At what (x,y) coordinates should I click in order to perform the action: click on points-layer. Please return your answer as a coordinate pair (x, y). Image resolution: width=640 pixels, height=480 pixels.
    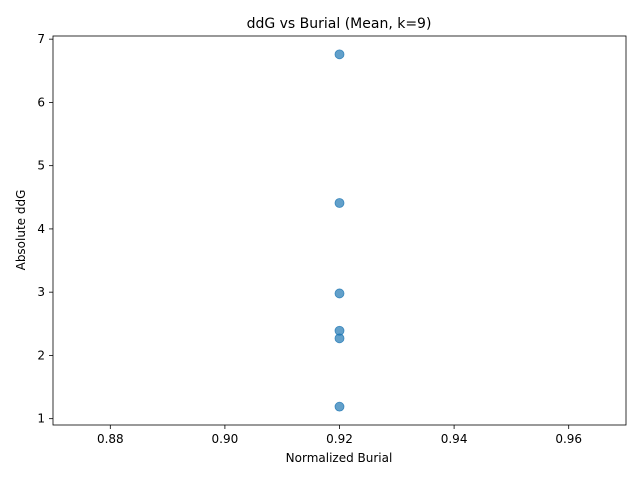
    Looking at the image, I should click on (339, 230).